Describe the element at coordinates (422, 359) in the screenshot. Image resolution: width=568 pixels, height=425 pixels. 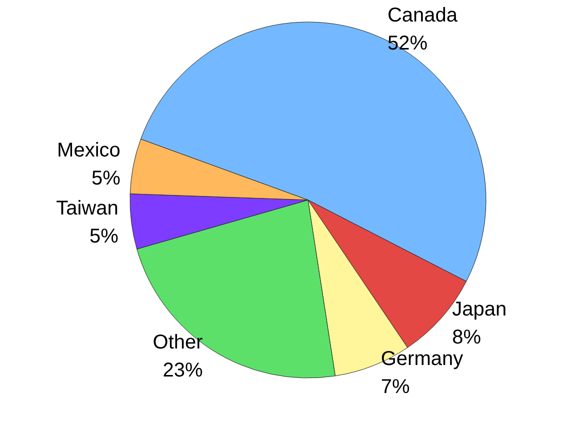
I see `slice-label: Germany` at that location.